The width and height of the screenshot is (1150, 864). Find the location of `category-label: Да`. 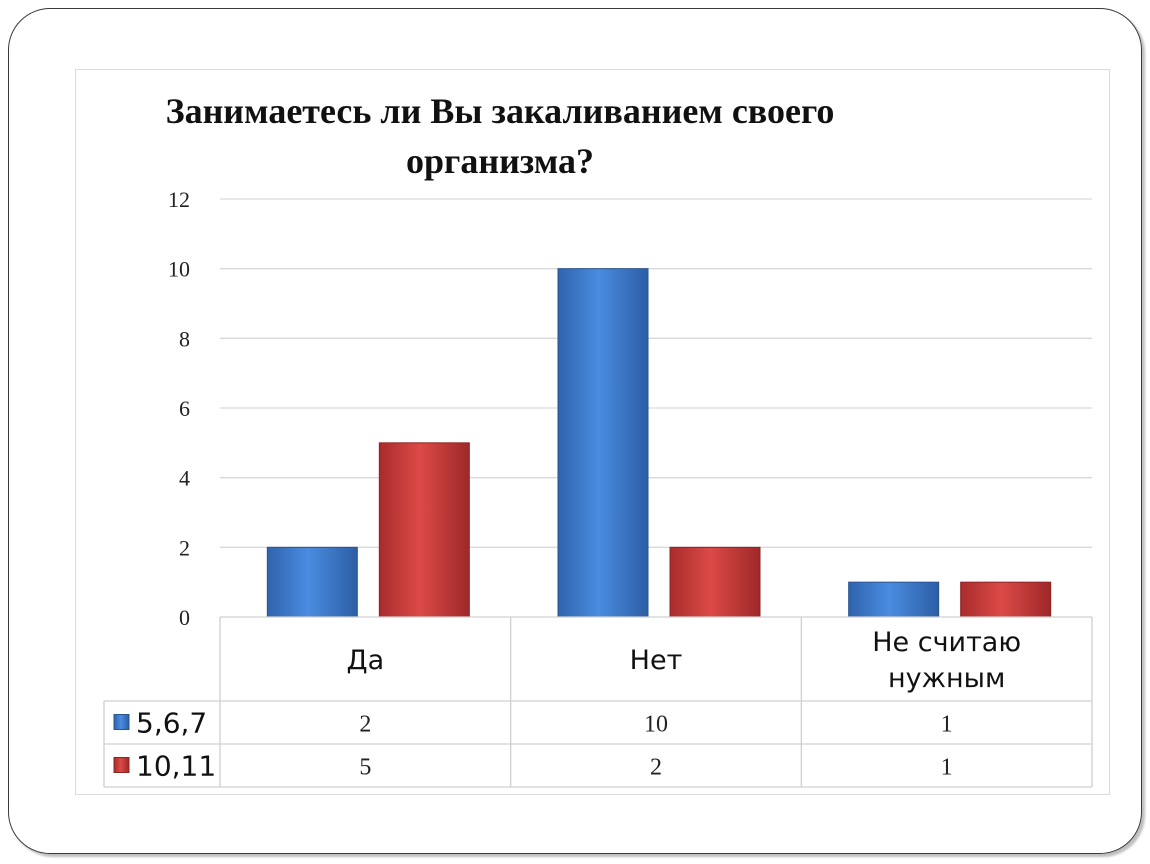

category-label: Да is located at coordinates (366, 660).